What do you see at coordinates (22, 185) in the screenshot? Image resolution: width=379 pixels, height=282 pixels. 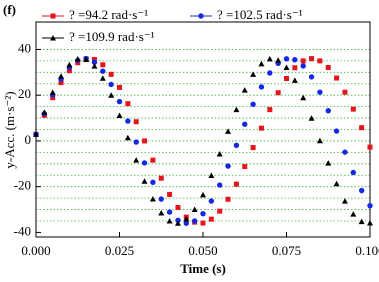 I see `y-tick-label: -20` at bounding box center [22, 185].